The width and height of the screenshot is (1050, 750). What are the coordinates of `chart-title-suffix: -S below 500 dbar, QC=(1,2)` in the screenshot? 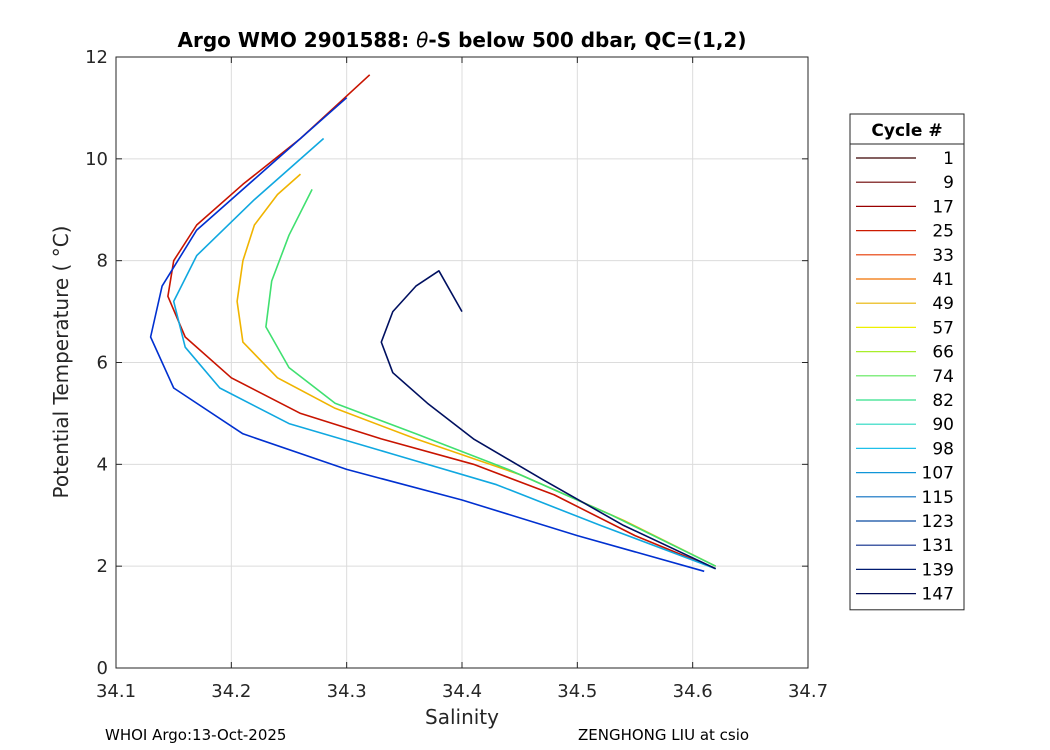 It's located at (587, 40).